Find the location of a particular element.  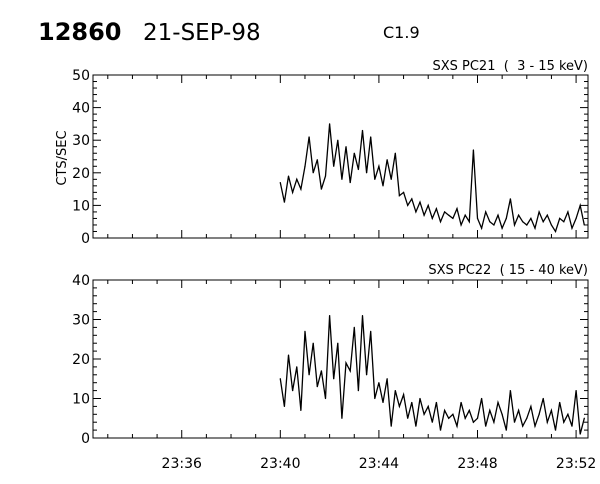

y-tick-label: 50 is located at coordinates (81, 76).